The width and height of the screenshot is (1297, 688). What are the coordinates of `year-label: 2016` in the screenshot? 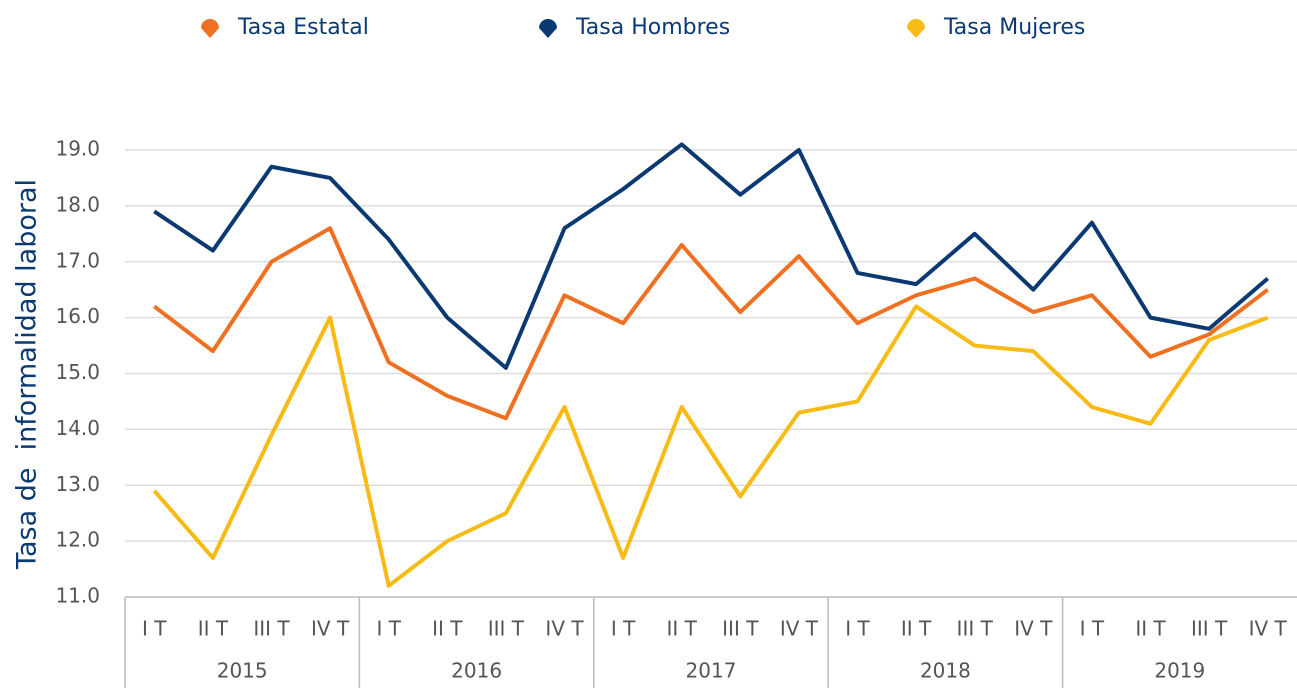 It's located at (476, 671).